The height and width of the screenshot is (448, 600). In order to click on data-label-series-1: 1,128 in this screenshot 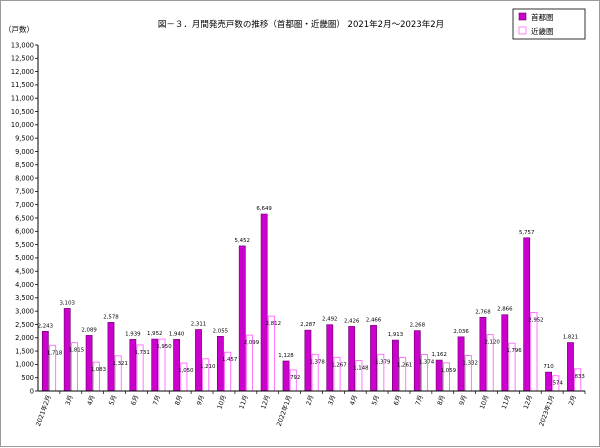, I will do `click(286, 356)`.